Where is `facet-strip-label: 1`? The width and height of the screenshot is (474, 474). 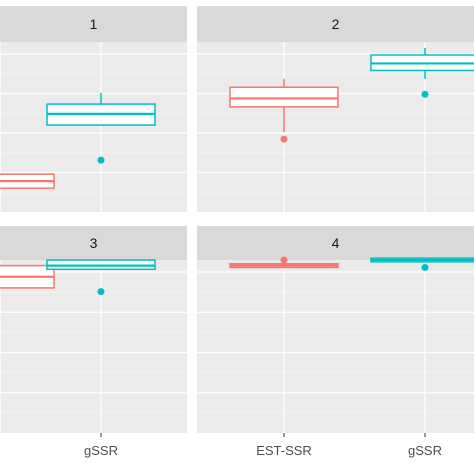
facet-strip-label: 1 is located at coordinates (94, 24).